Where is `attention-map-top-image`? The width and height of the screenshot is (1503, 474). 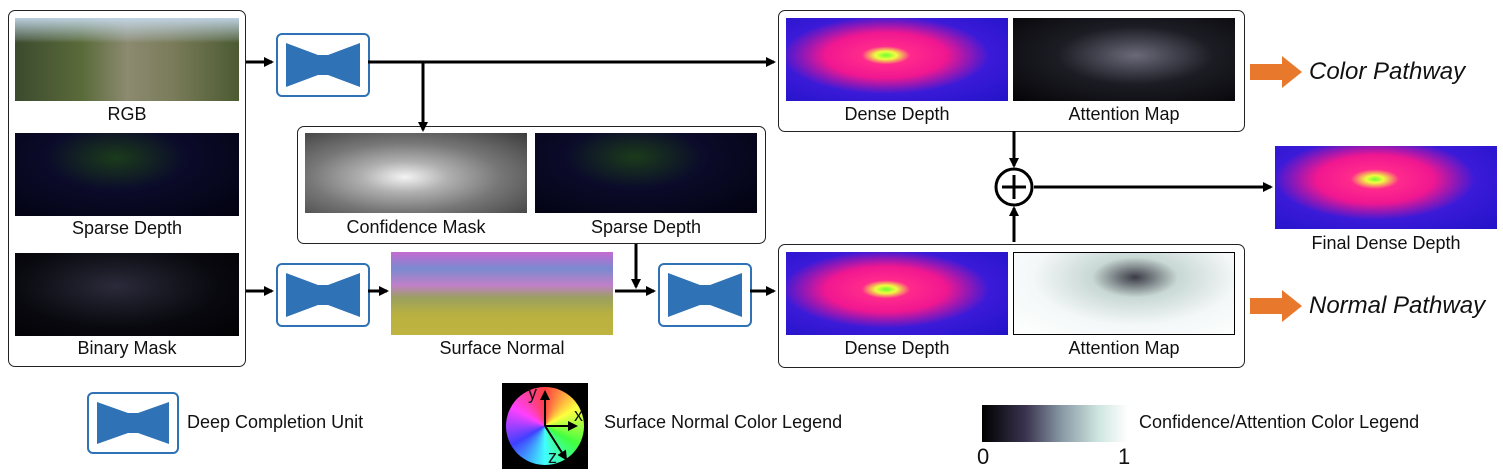
attention-map-top-image is located at coordinates (1124, 59).